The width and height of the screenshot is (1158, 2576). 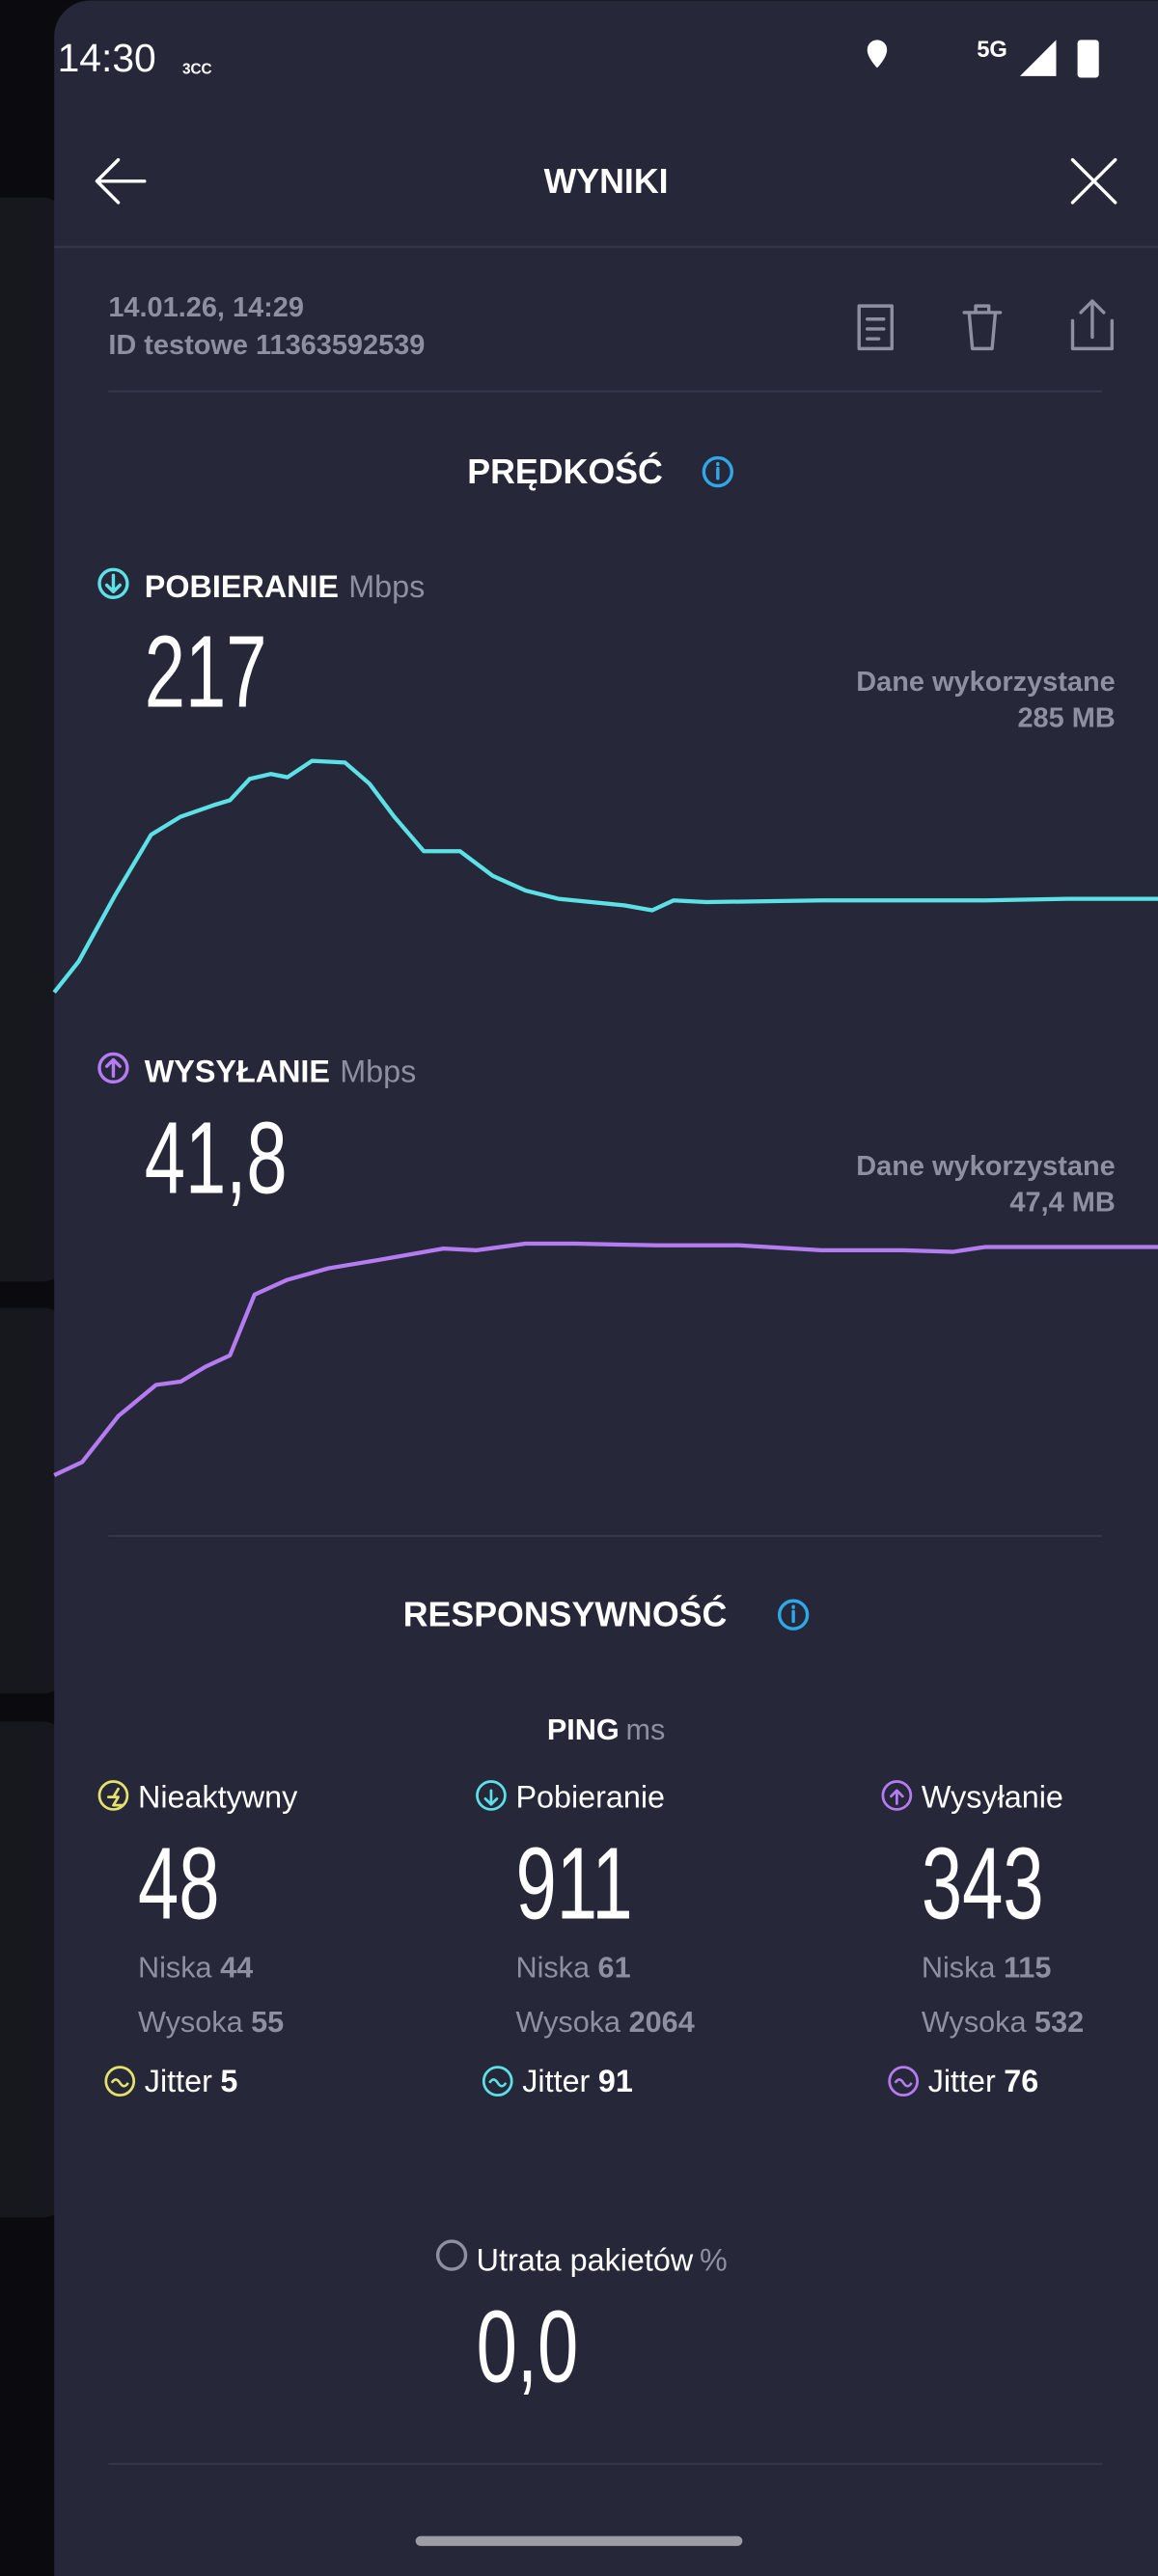 What do you see at coordinates (590, 1798) in the screenshot?
I see `ping-column-label: Pobieranie` at bounding box center [590, 1798].